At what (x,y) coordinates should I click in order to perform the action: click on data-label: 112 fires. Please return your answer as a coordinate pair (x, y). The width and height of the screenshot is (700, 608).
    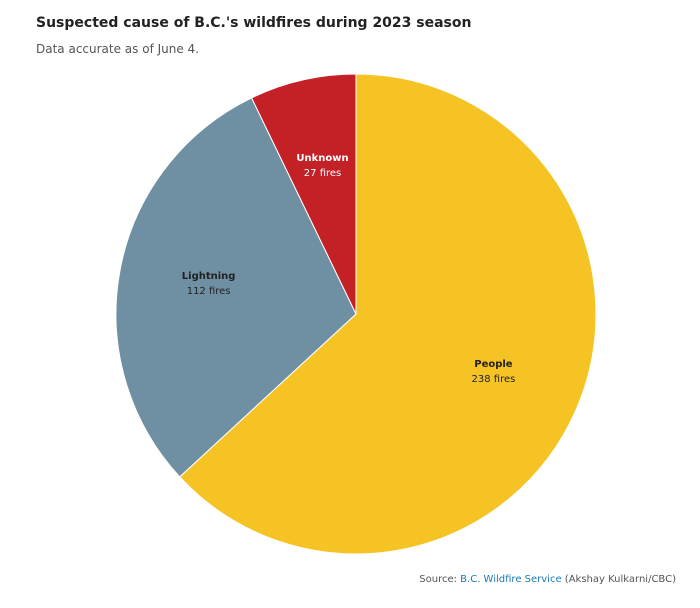
    Looking at the image, I should click on (209, 291).